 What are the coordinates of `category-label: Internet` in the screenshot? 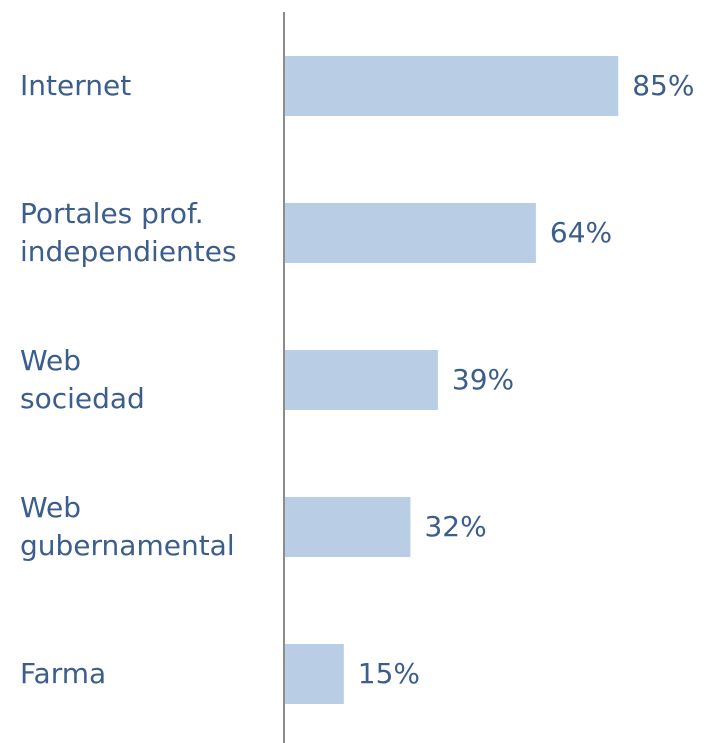 It's located at (76, 85).